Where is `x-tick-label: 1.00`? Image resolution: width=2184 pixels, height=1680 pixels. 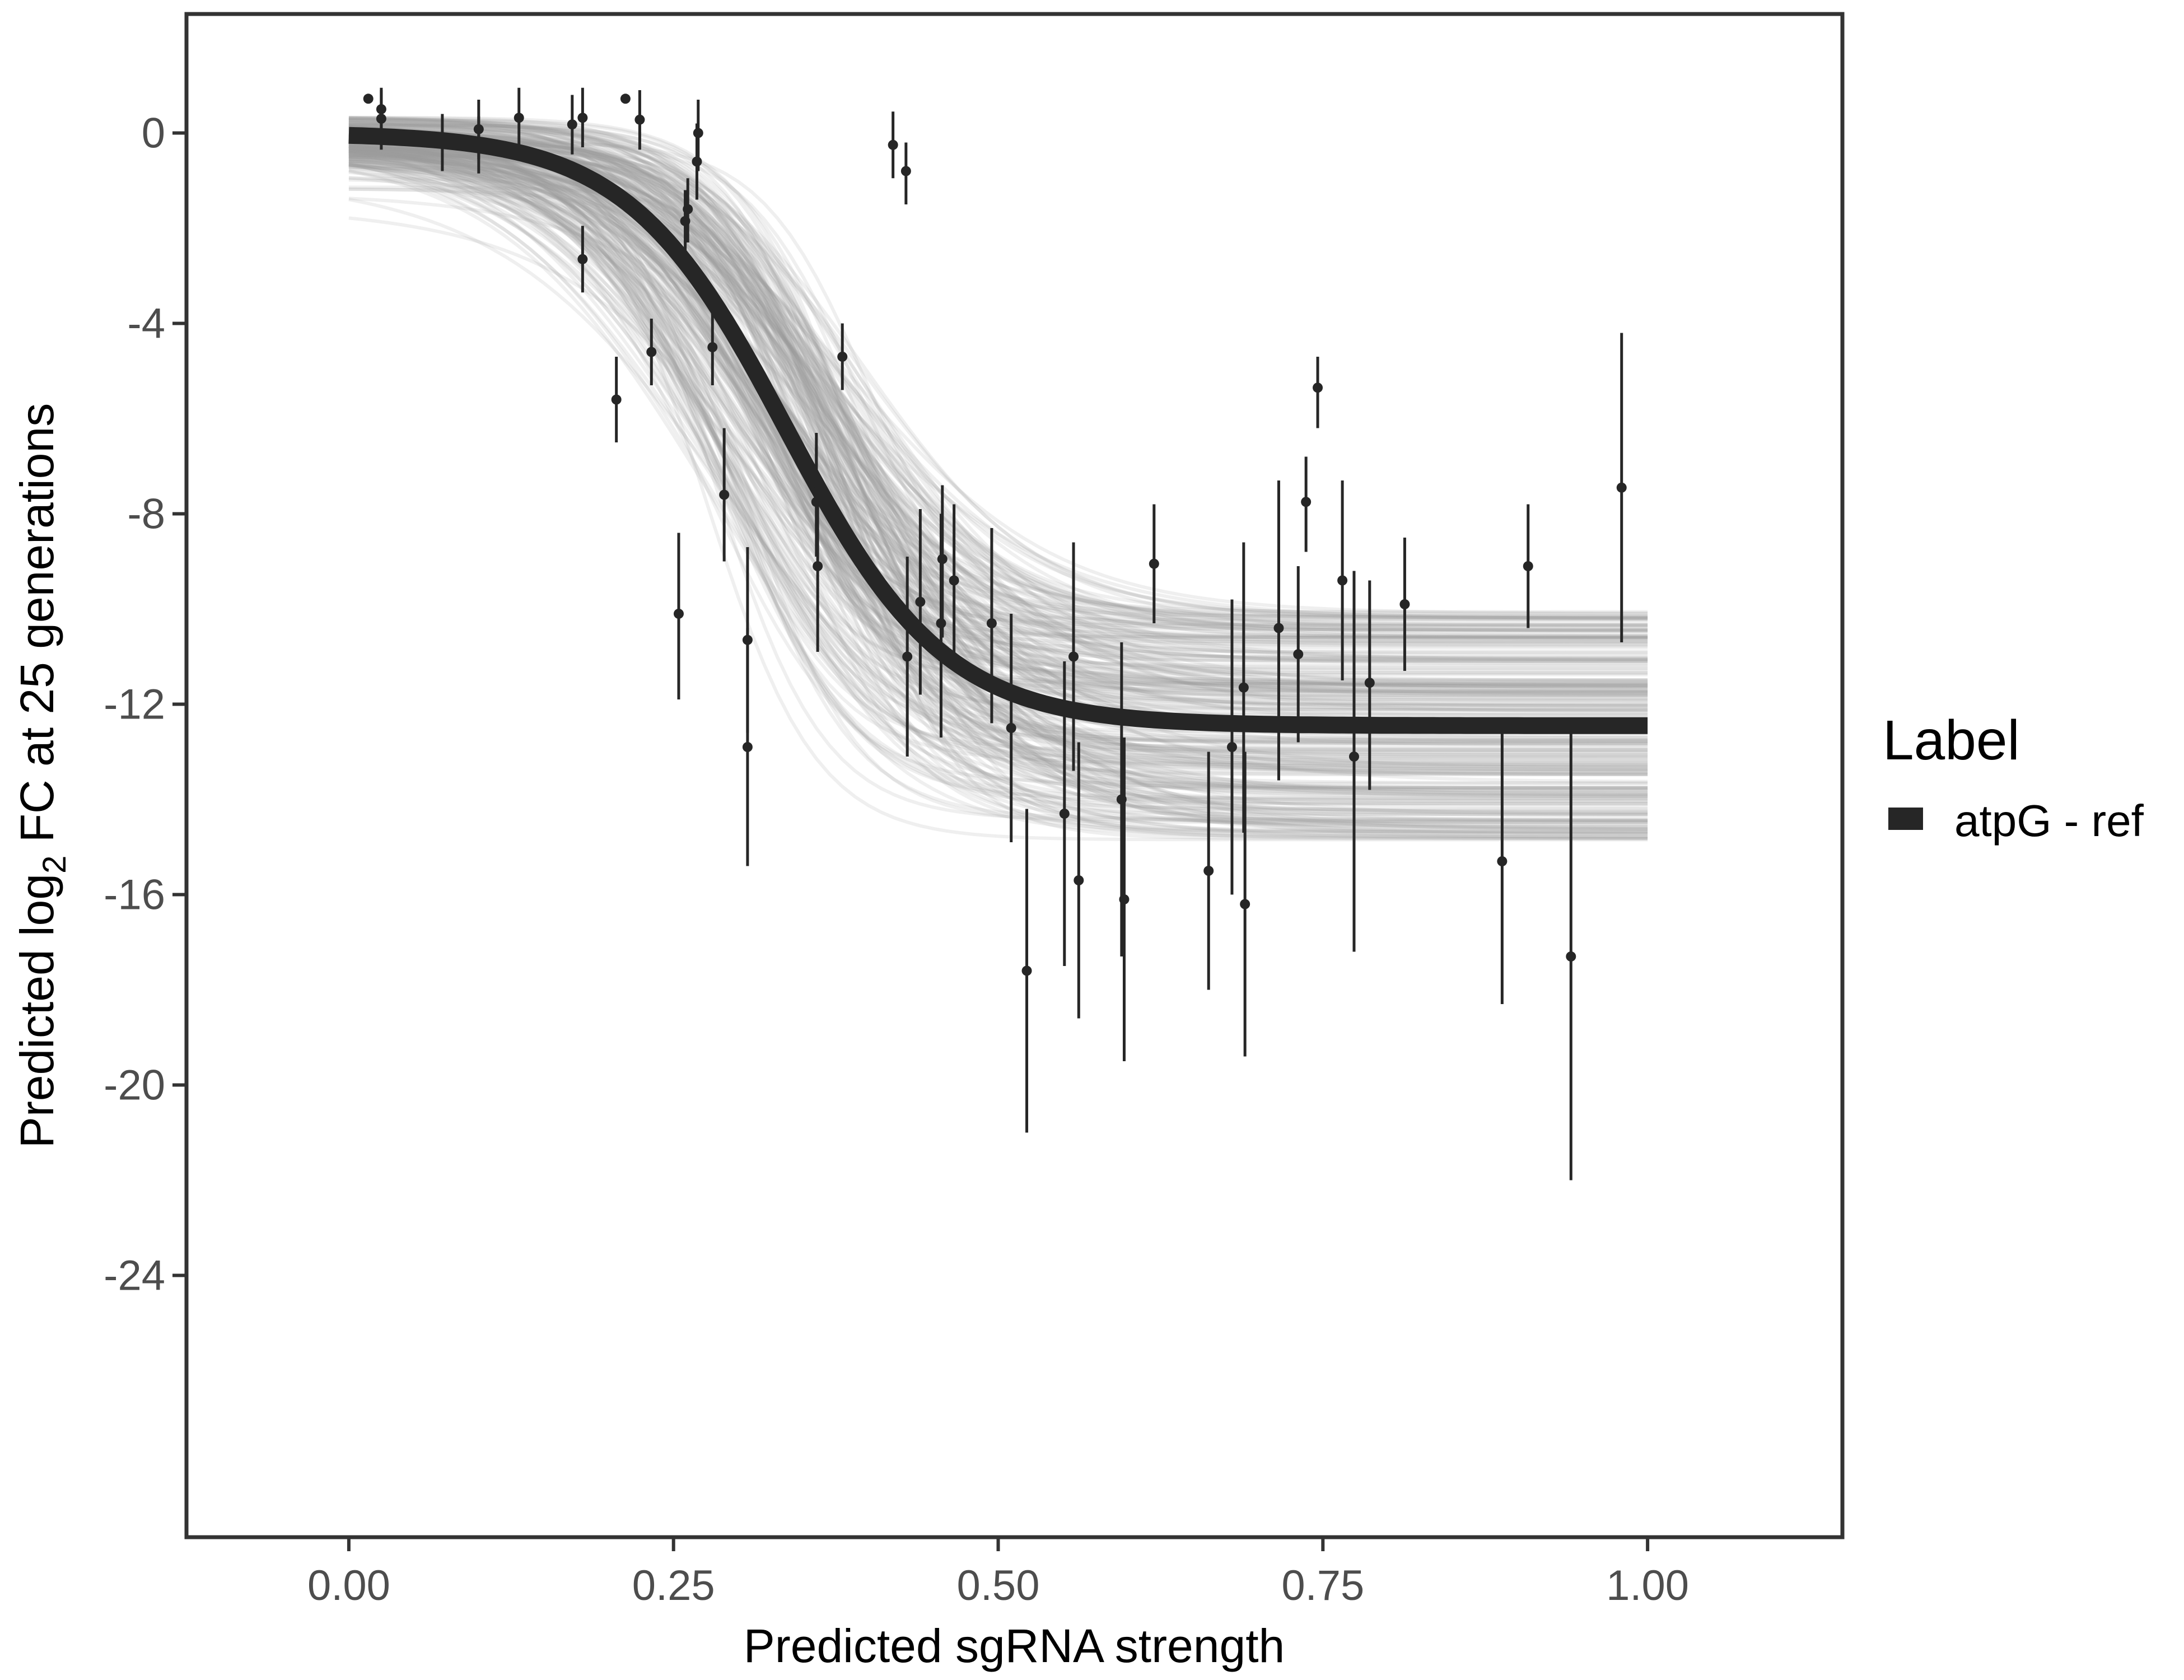 x-tick-label: 1.00 is located at coordinates (1648, 1586).